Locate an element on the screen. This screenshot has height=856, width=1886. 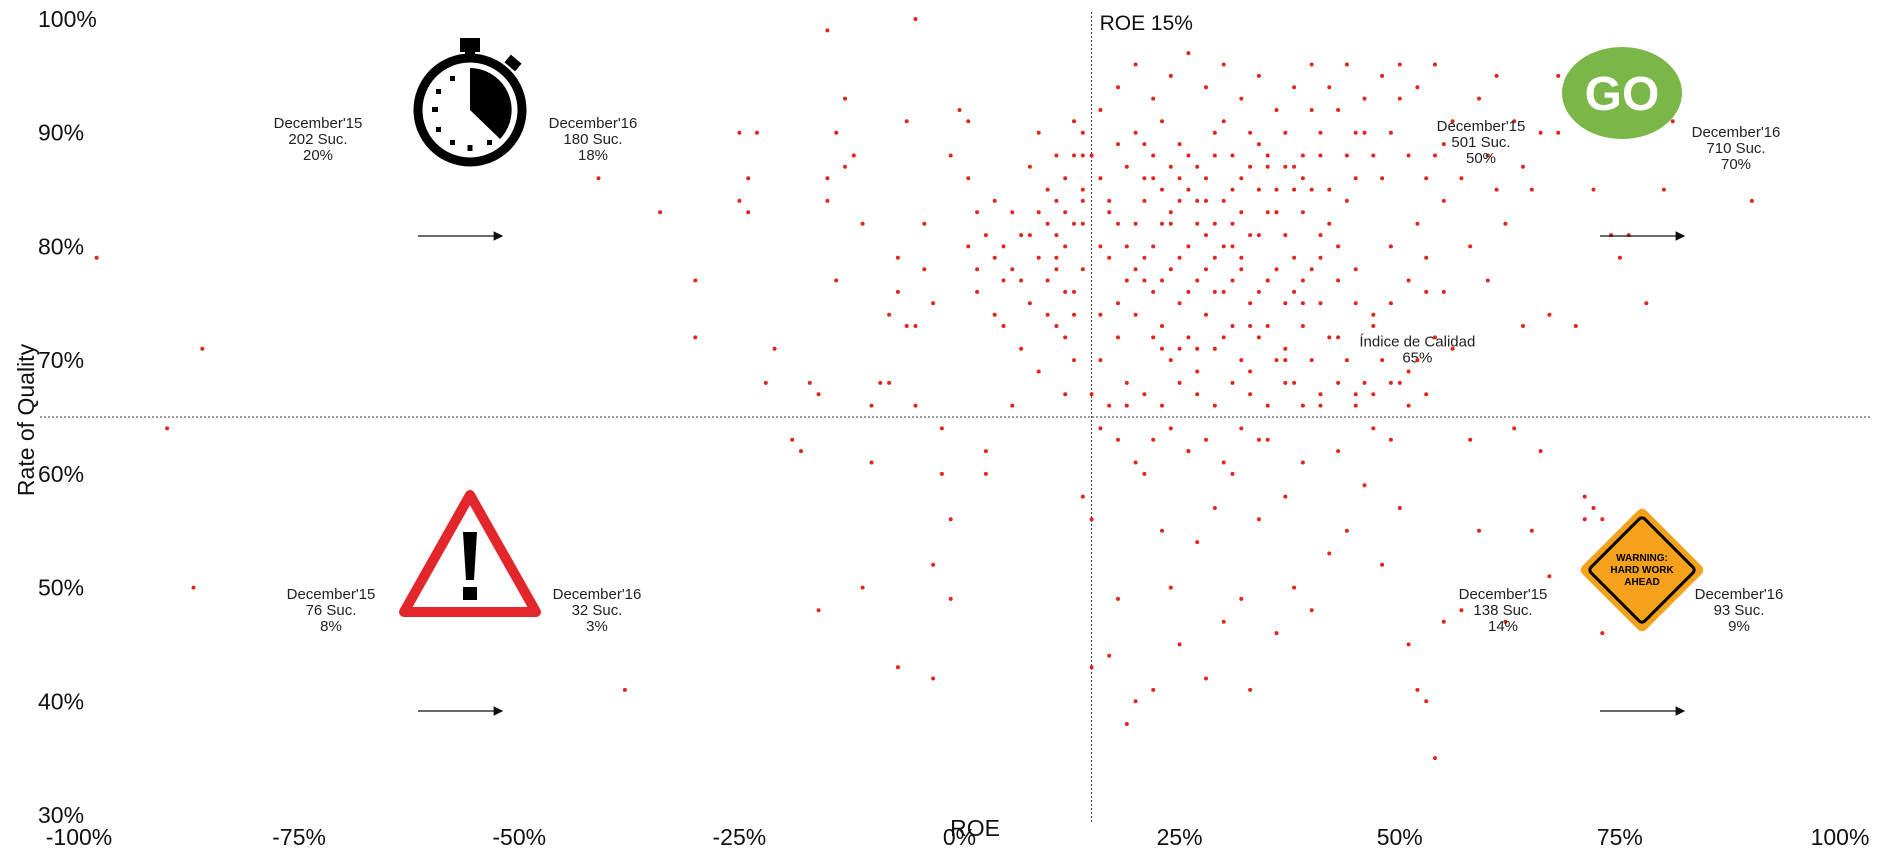
y-tick-label: 60% is located at coordinates (61, 474).